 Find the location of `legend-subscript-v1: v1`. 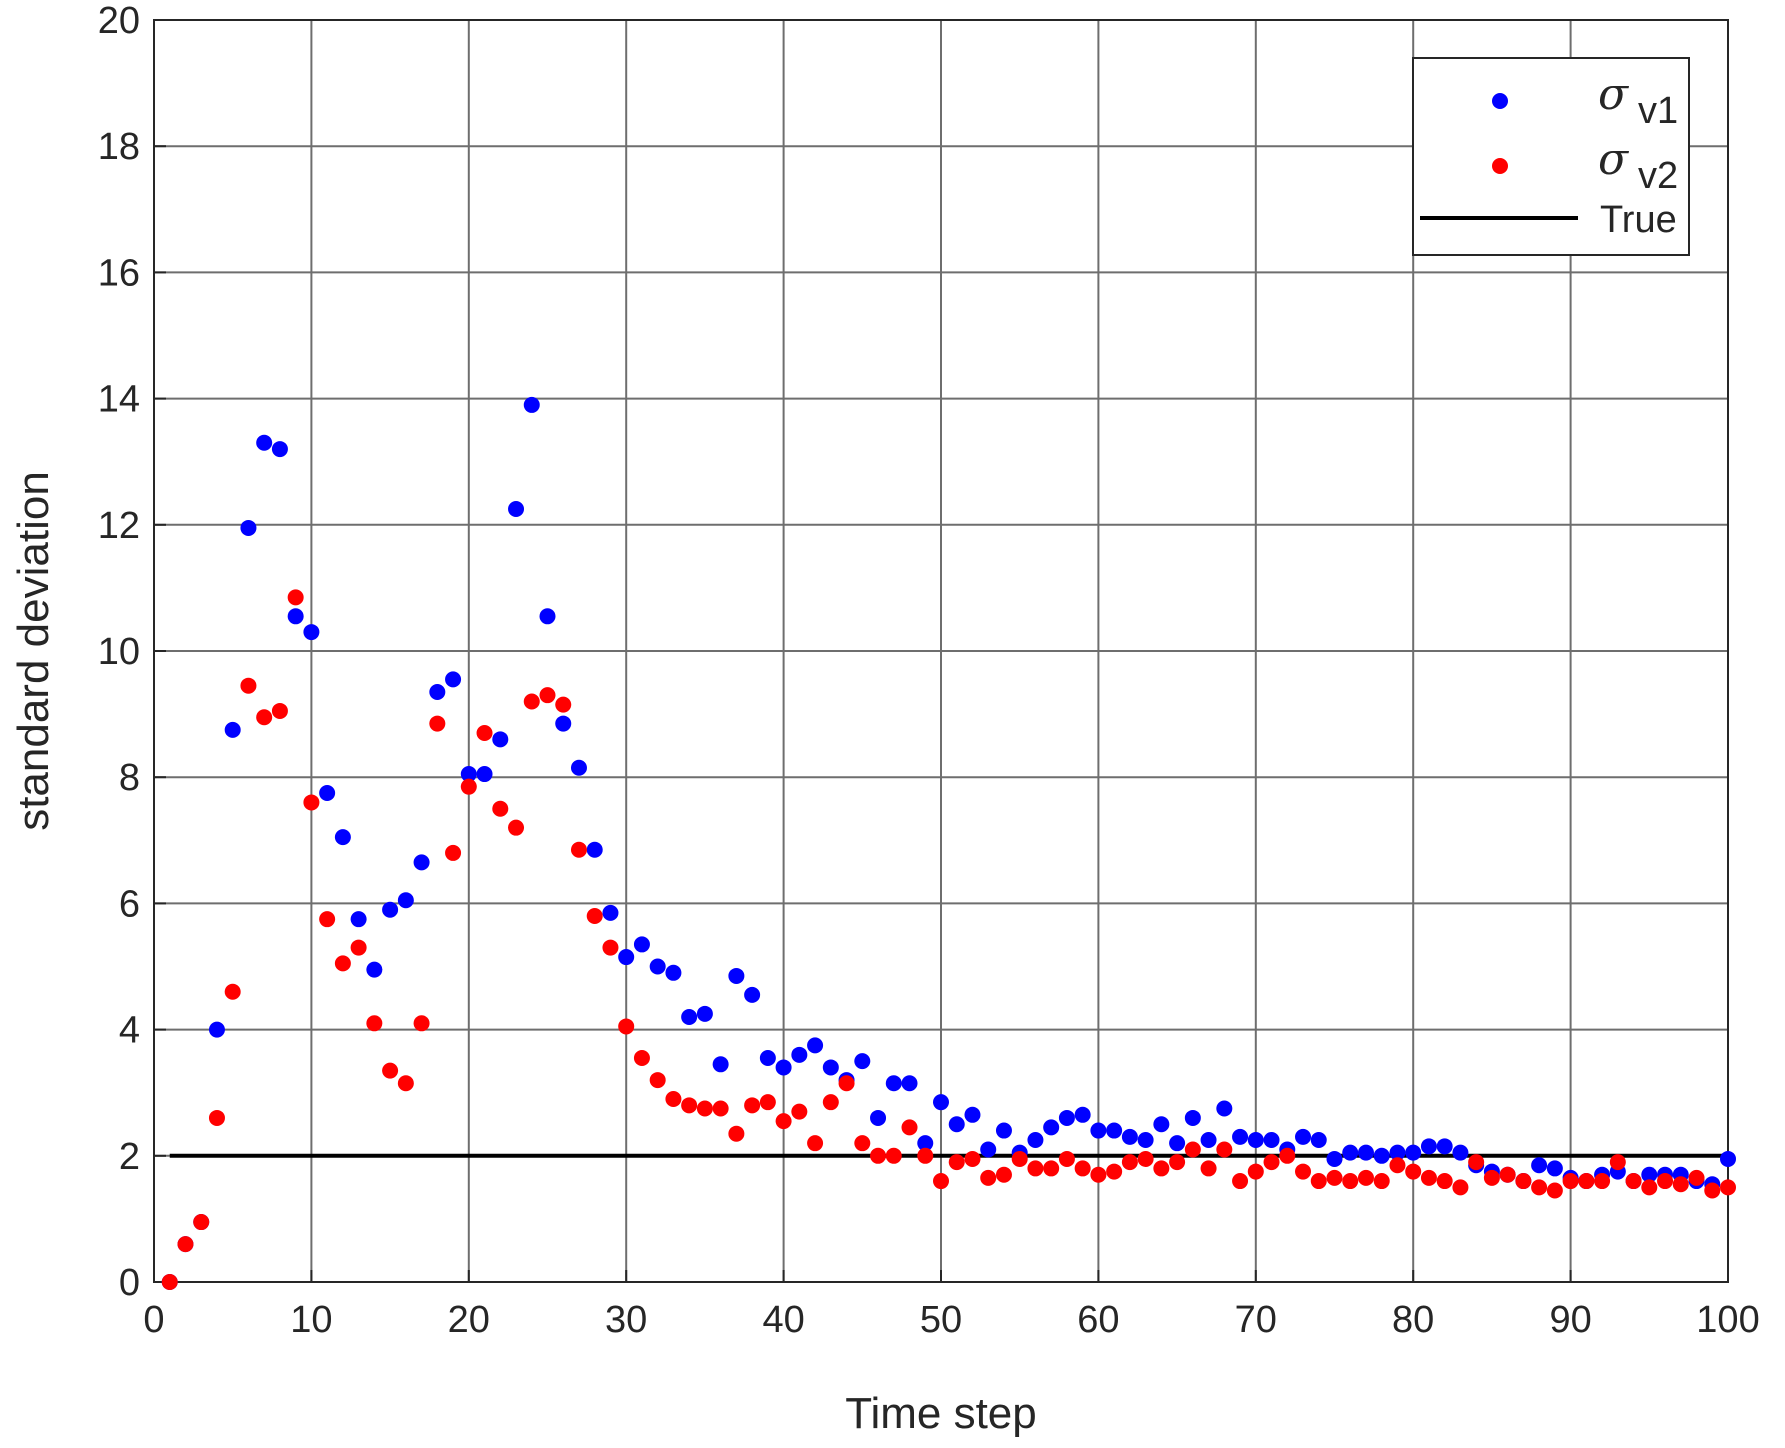

legend-subscript-v1: v1 is located at coordinates (1658, 111).